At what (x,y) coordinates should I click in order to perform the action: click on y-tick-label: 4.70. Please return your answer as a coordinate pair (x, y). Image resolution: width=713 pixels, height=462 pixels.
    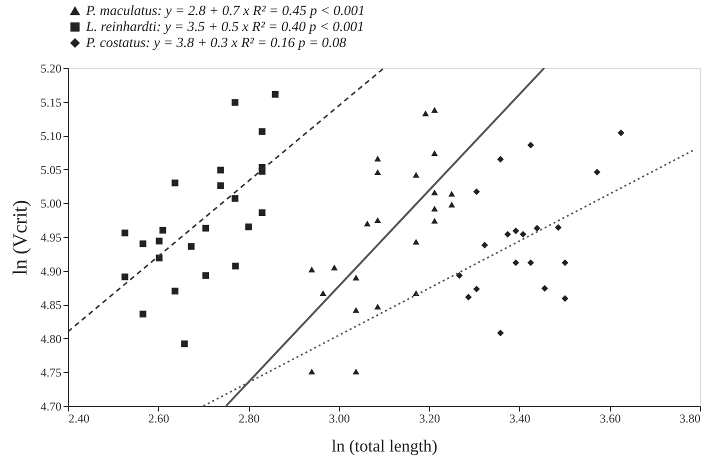
    Looking at the image, I should click on (51, 407).